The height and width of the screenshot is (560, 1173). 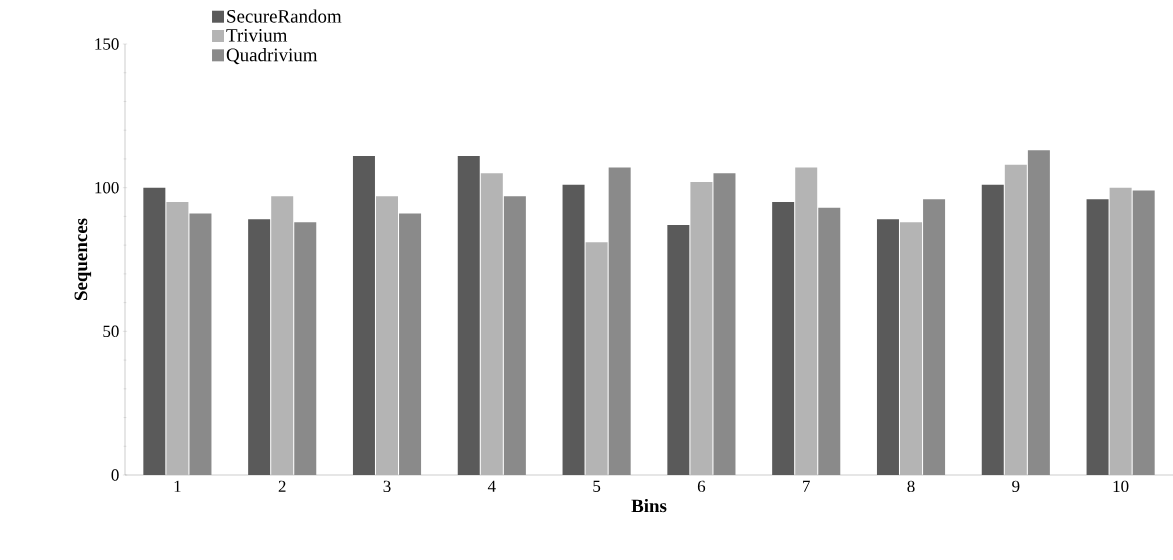 I want to click on x-tick-label: 9, so click(x=1016, y=486).